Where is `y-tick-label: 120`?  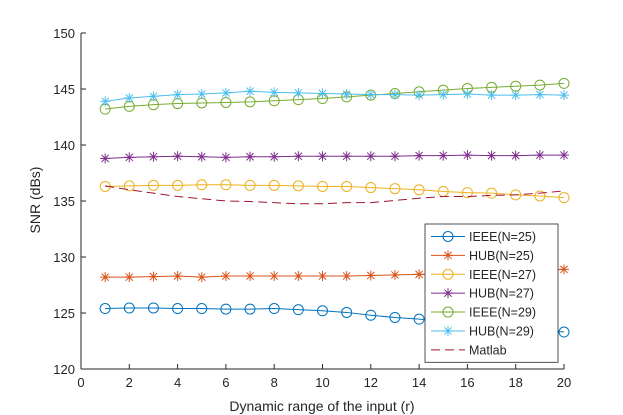 y-tick-label: 120 is located at coordinates (64, 369).